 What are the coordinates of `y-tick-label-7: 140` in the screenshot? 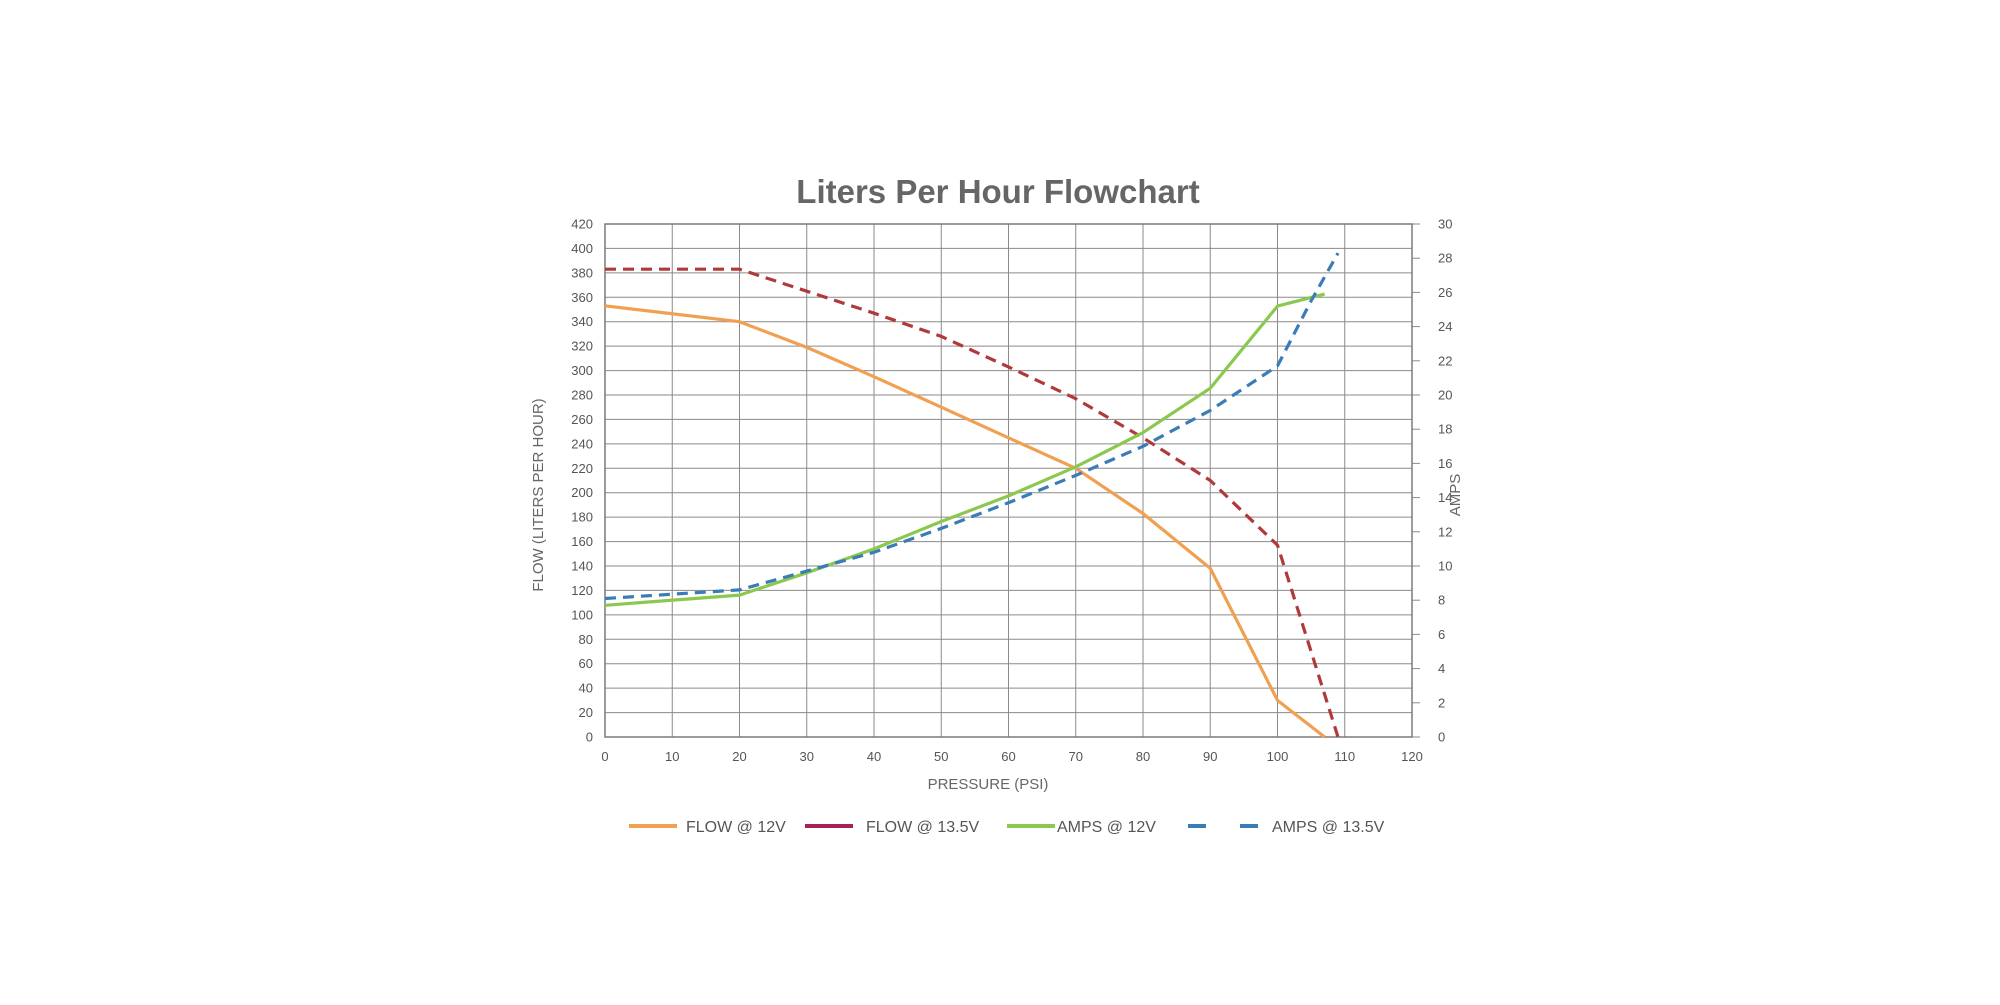 It's located at (582, 566).